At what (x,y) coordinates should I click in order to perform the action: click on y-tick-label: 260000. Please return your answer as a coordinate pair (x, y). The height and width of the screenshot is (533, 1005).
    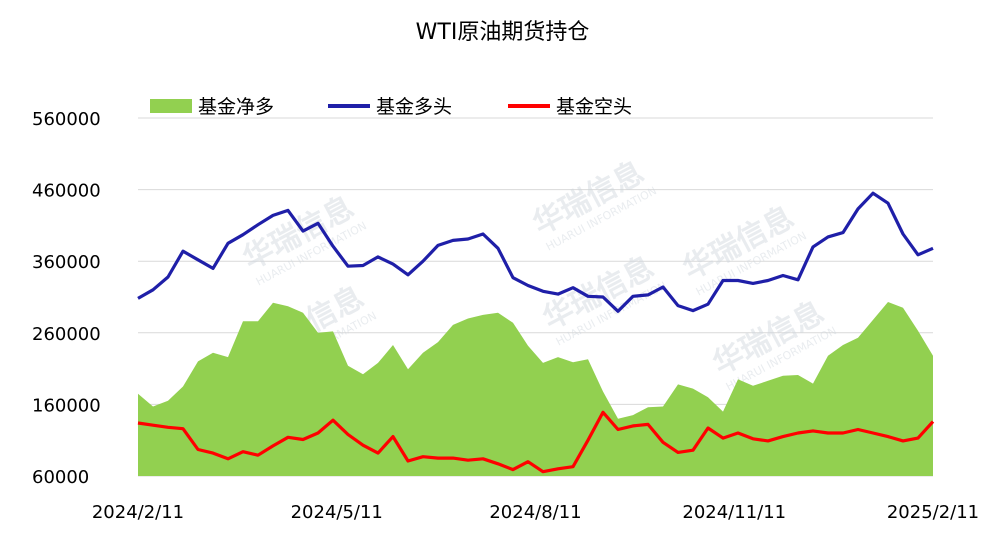
    Looking at the image, I should click on (66, 334).